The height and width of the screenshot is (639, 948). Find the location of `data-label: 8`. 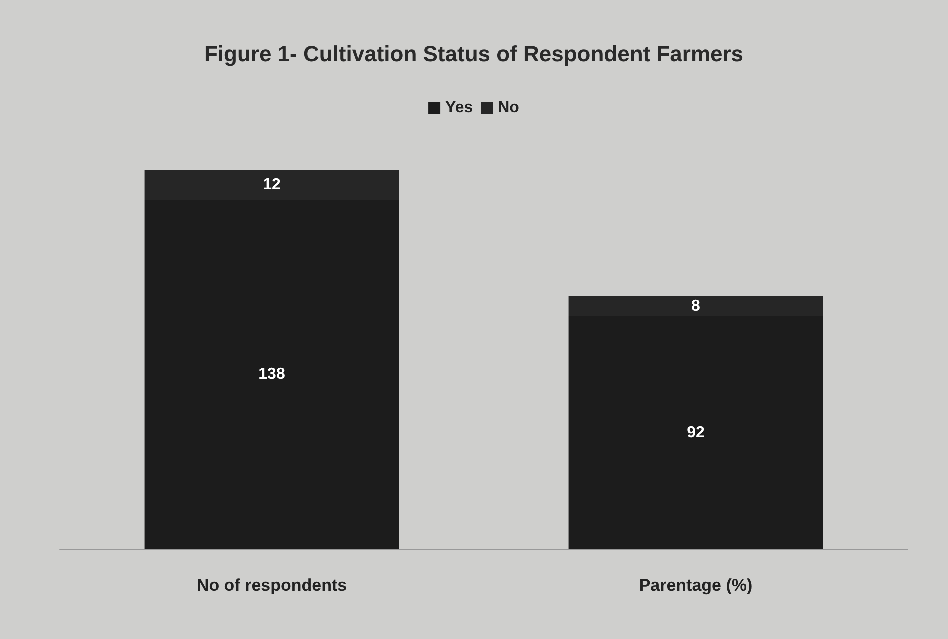

data-label: 8 is located at coordinates (696, 306).